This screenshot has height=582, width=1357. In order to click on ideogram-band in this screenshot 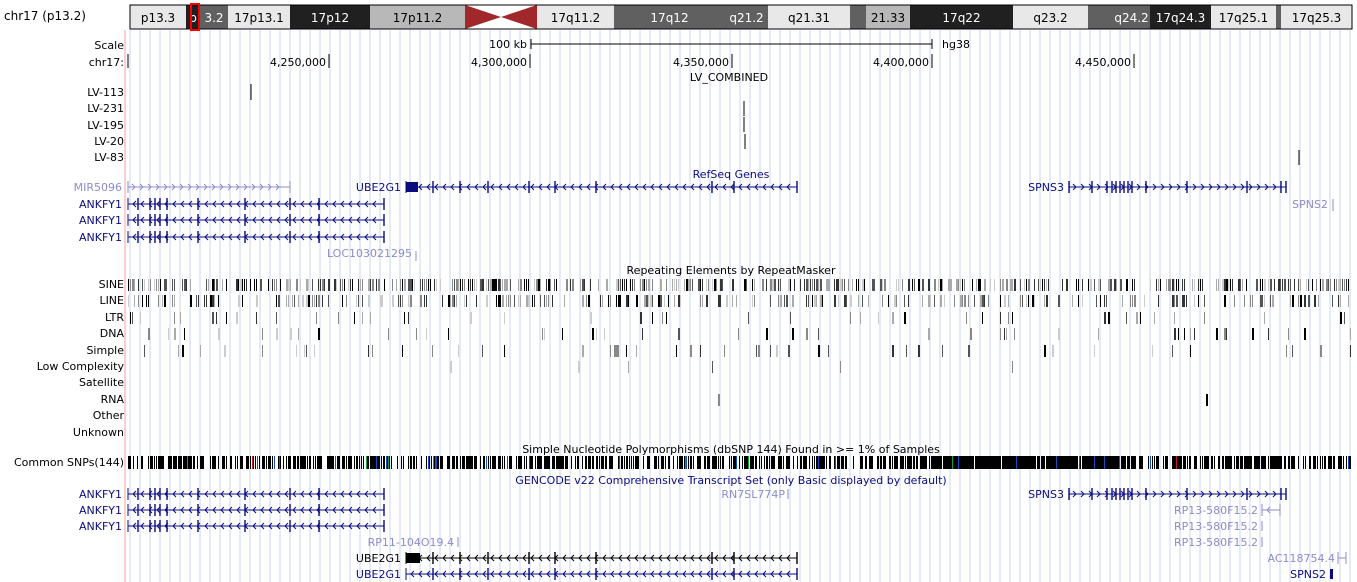, I will do `click(1316, 17)`.